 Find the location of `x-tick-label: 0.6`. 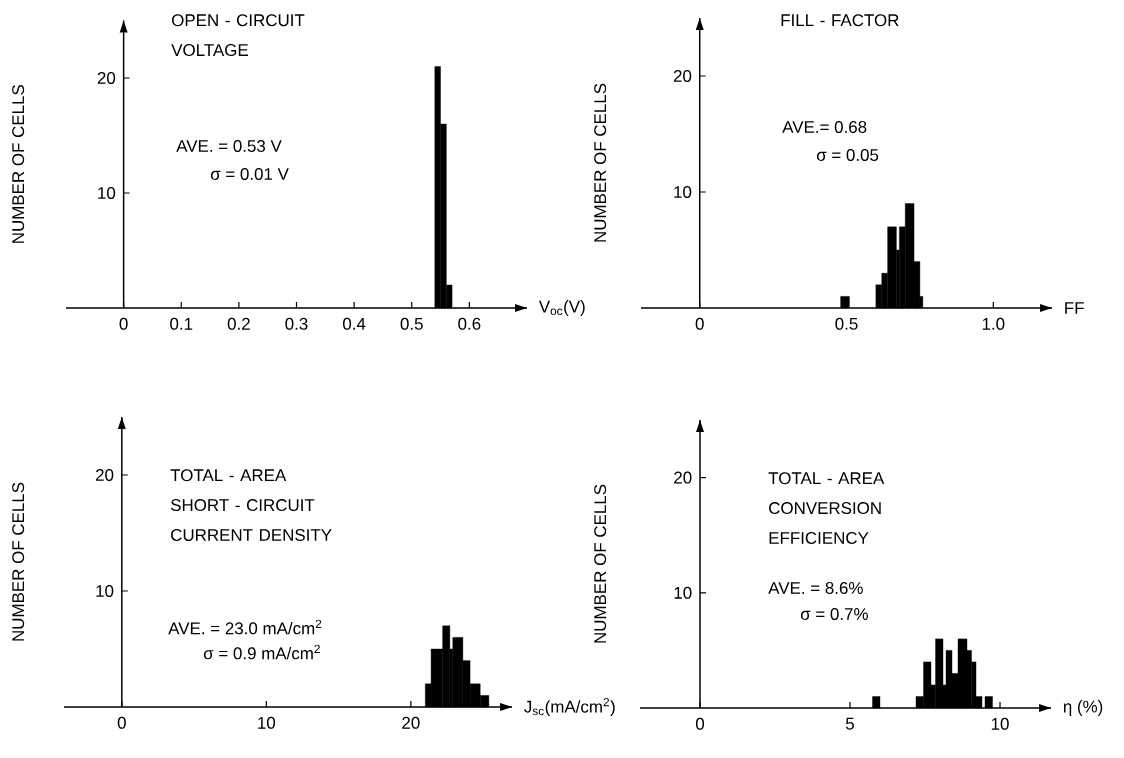

x-tick-label: 0.6 is located at coordinates (469, 323).